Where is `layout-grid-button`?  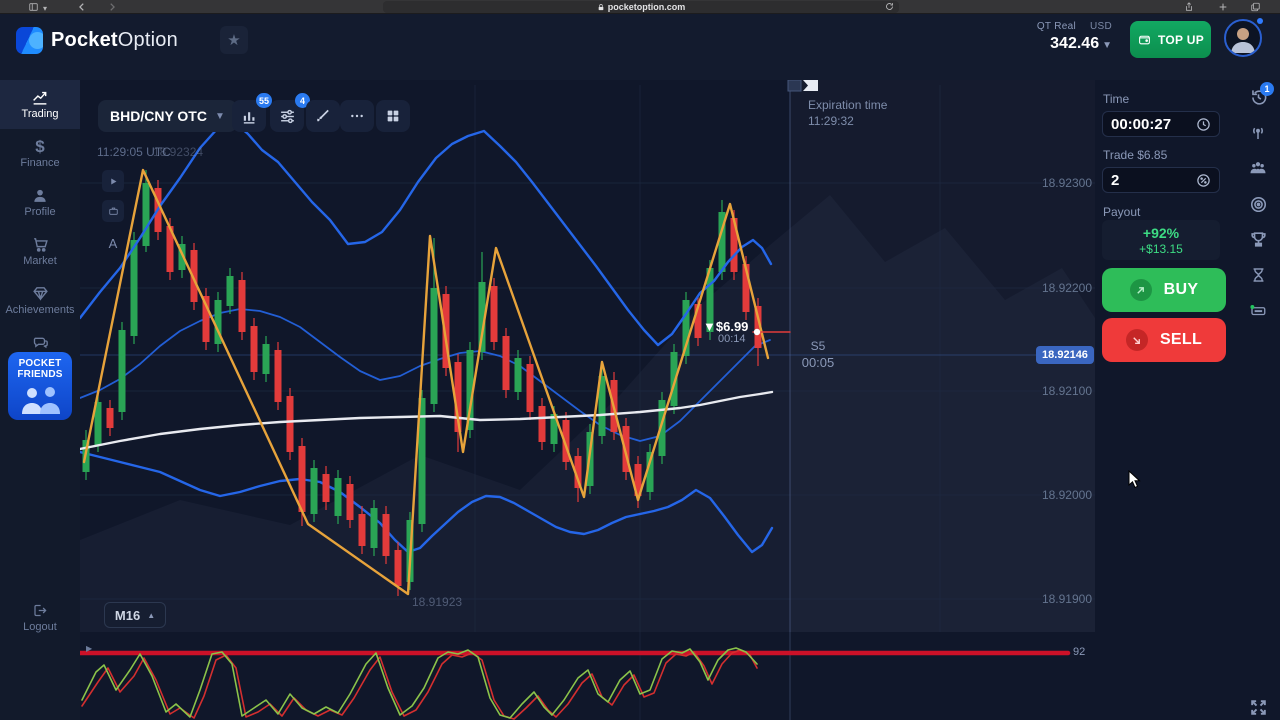
layout-grid-button is located at coordinates (393, 116).